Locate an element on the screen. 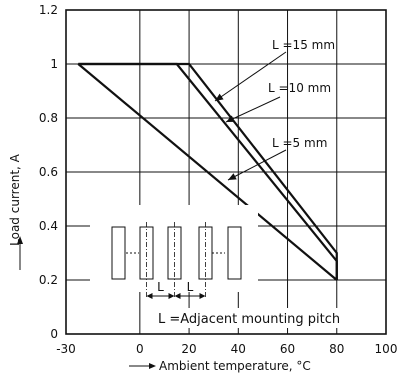  callout-label-2: L =10 mm is located at coordinates (299, 88).